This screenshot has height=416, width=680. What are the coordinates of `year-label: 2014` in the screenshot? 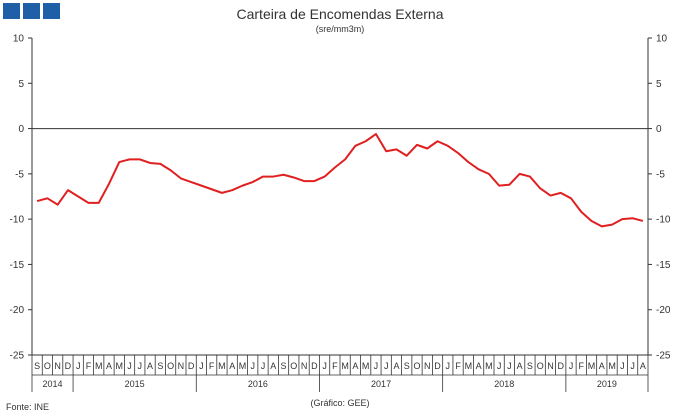 It's located at (53, 384).